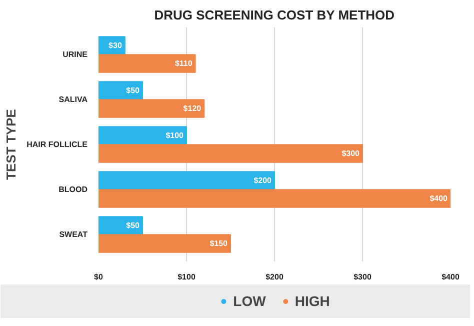  Describe the element at coordinates (451, 277) in the screenshot. I see `x-tick-label: $400` at that location.